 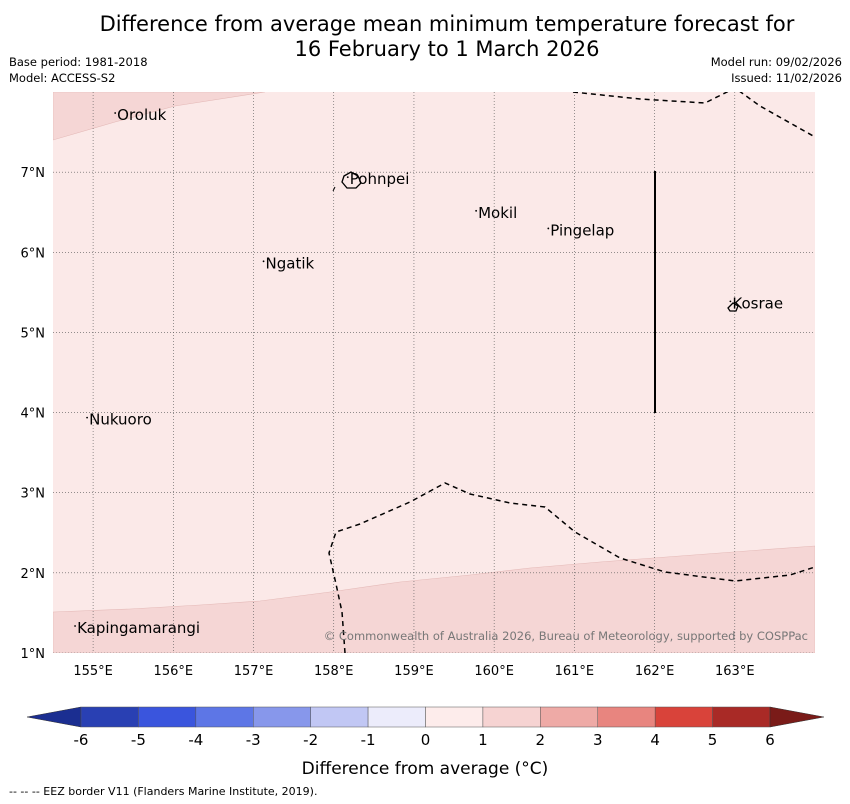 What do you see at coordinates (414, 671) in the screenshot?
I see `lon-tick-label: 159°E` at bounding box center [414, 671].